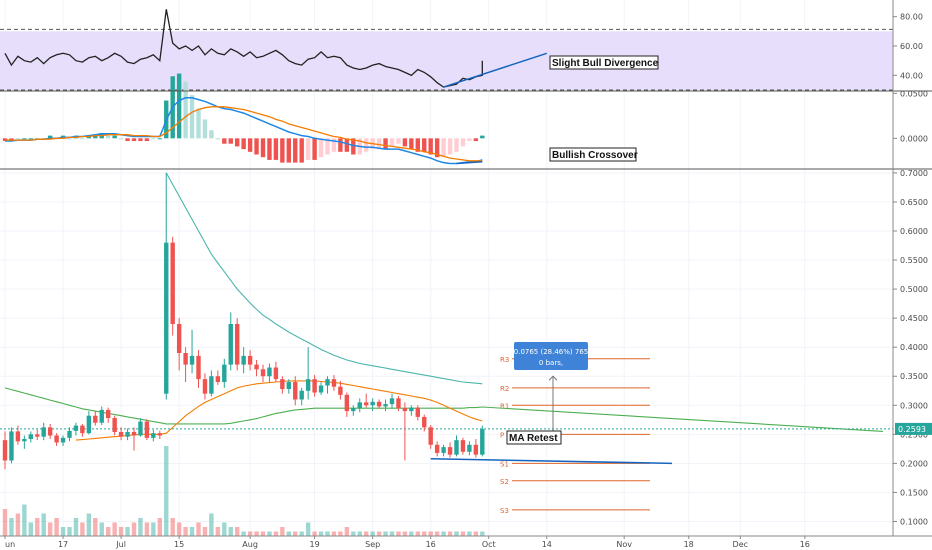 The height and width of the screenshot is (550, 932). I want to click on macd-pane: Bullish Crossover, so click(320, 119).